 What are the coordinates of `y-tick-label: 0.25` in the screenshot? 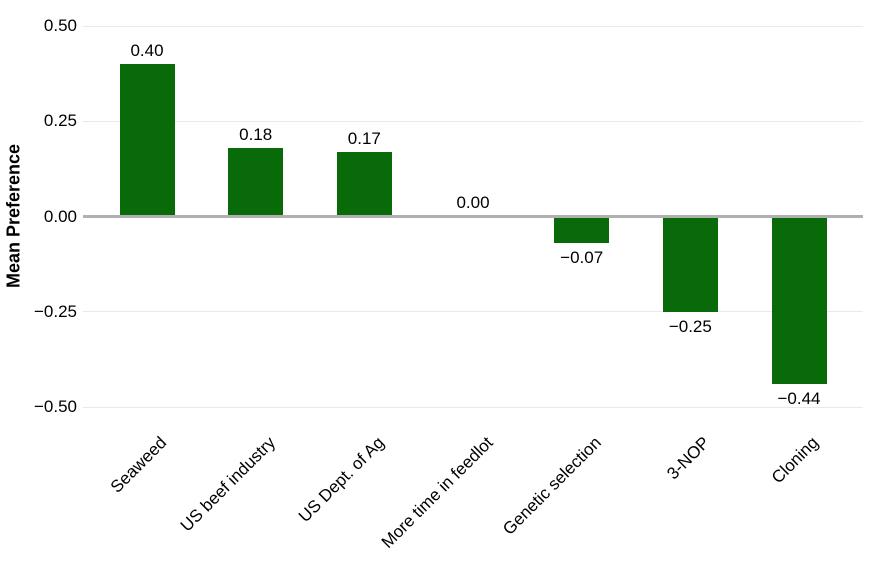 It's located at (60, 121).